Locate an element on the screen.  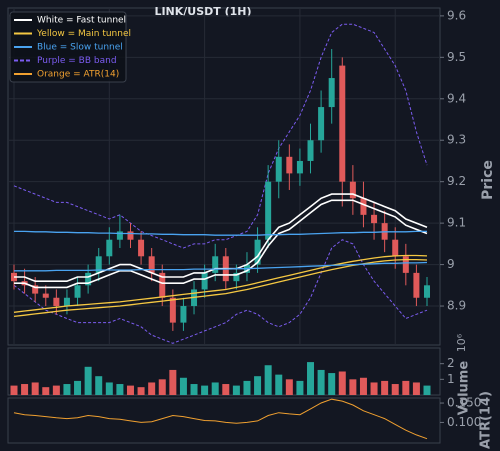
chart-title: LINK/USDT (1H) is located at coordinates (202, 11).